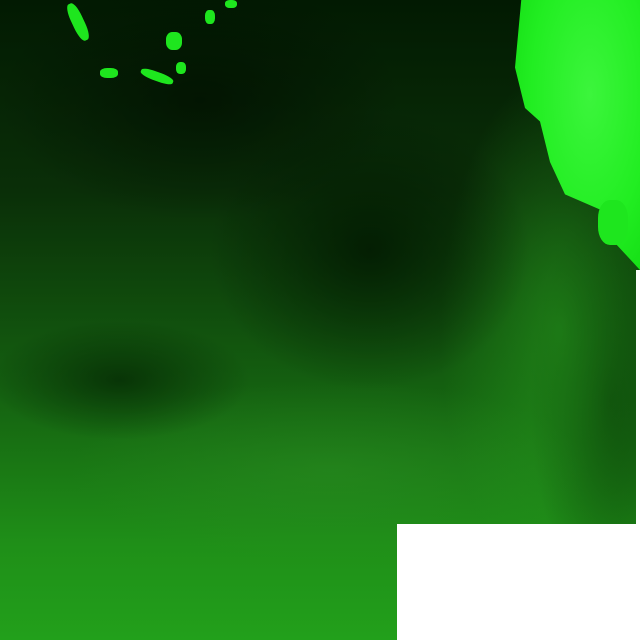  What do you see at coordinates (518, 582) in the screenshot?
I see `no-data-region` at bounding box center [518, 582].